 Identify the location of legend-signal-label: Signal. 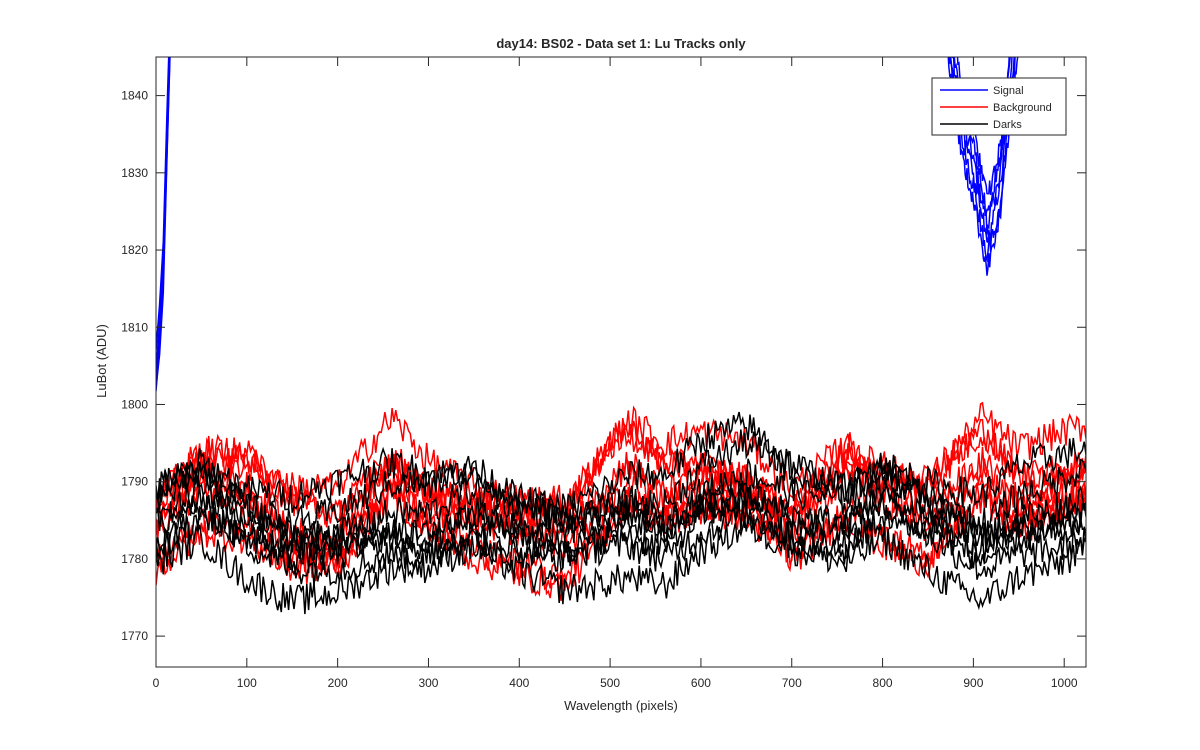
(1008, 91).